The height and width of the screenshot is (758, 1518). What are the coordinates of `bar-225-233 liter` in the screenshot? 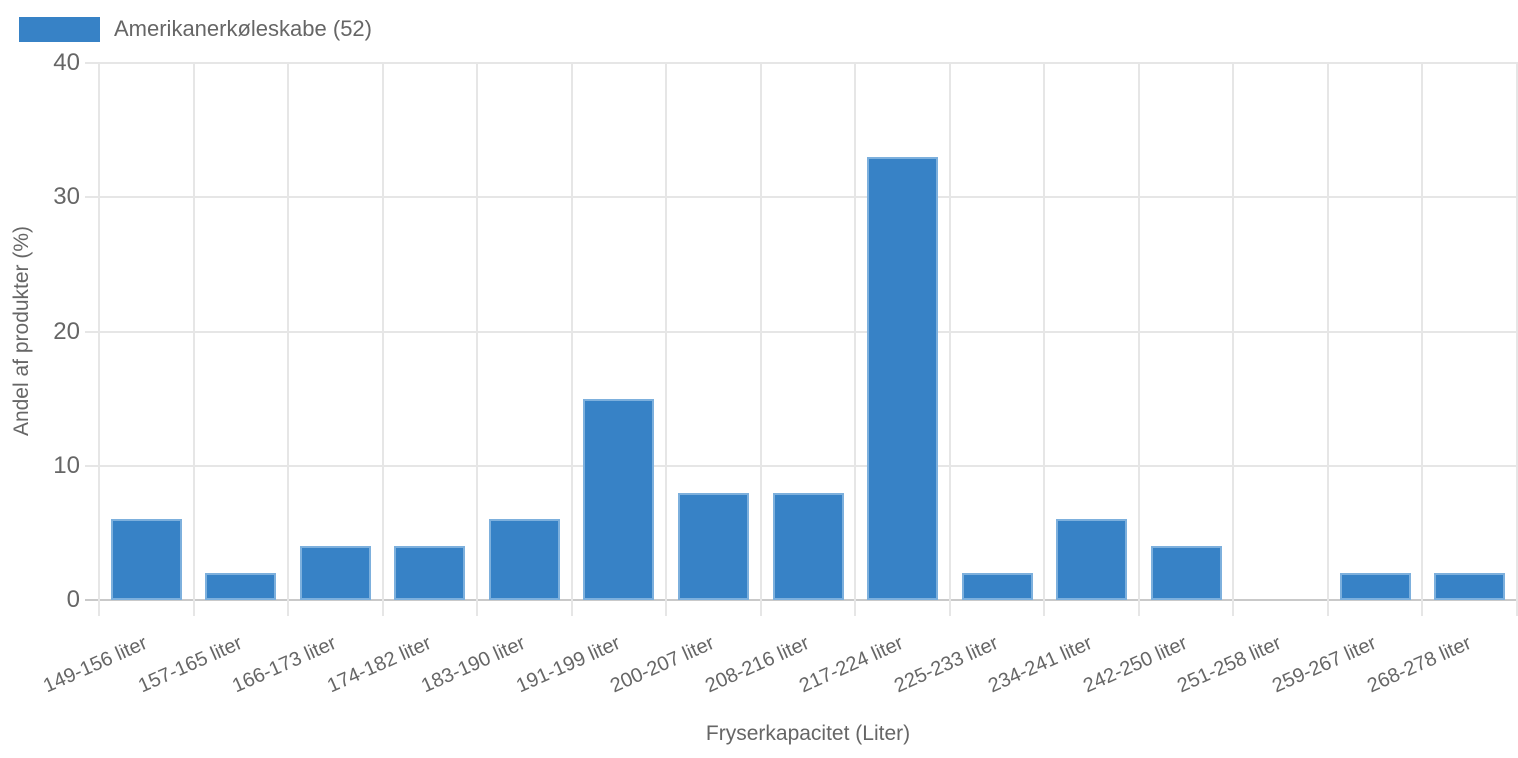 It's located at (997, 586).